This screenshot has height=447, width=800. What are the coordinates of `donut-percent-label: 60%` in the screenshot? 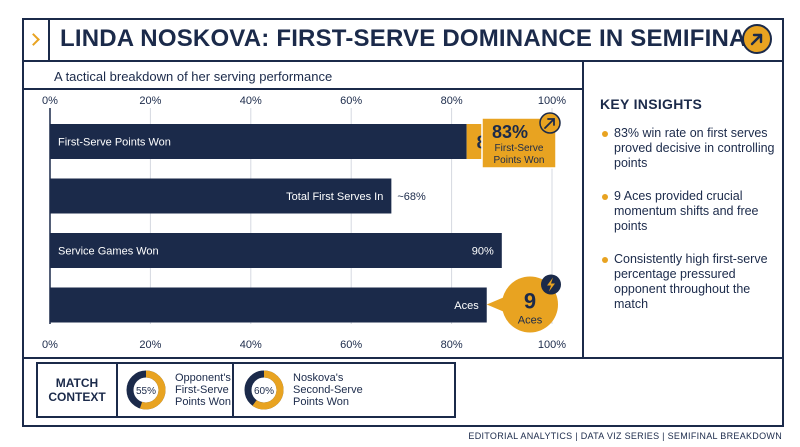 It's located at (264, 391).